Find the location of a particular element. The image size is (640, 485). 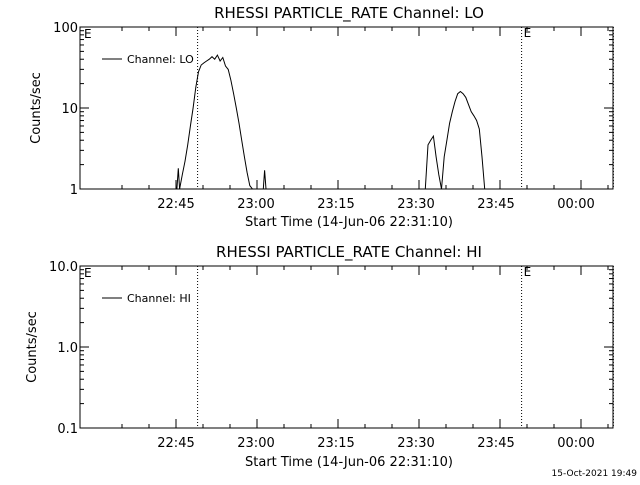

y-tick-label: 0.1 is located at coordinates (67, 429).